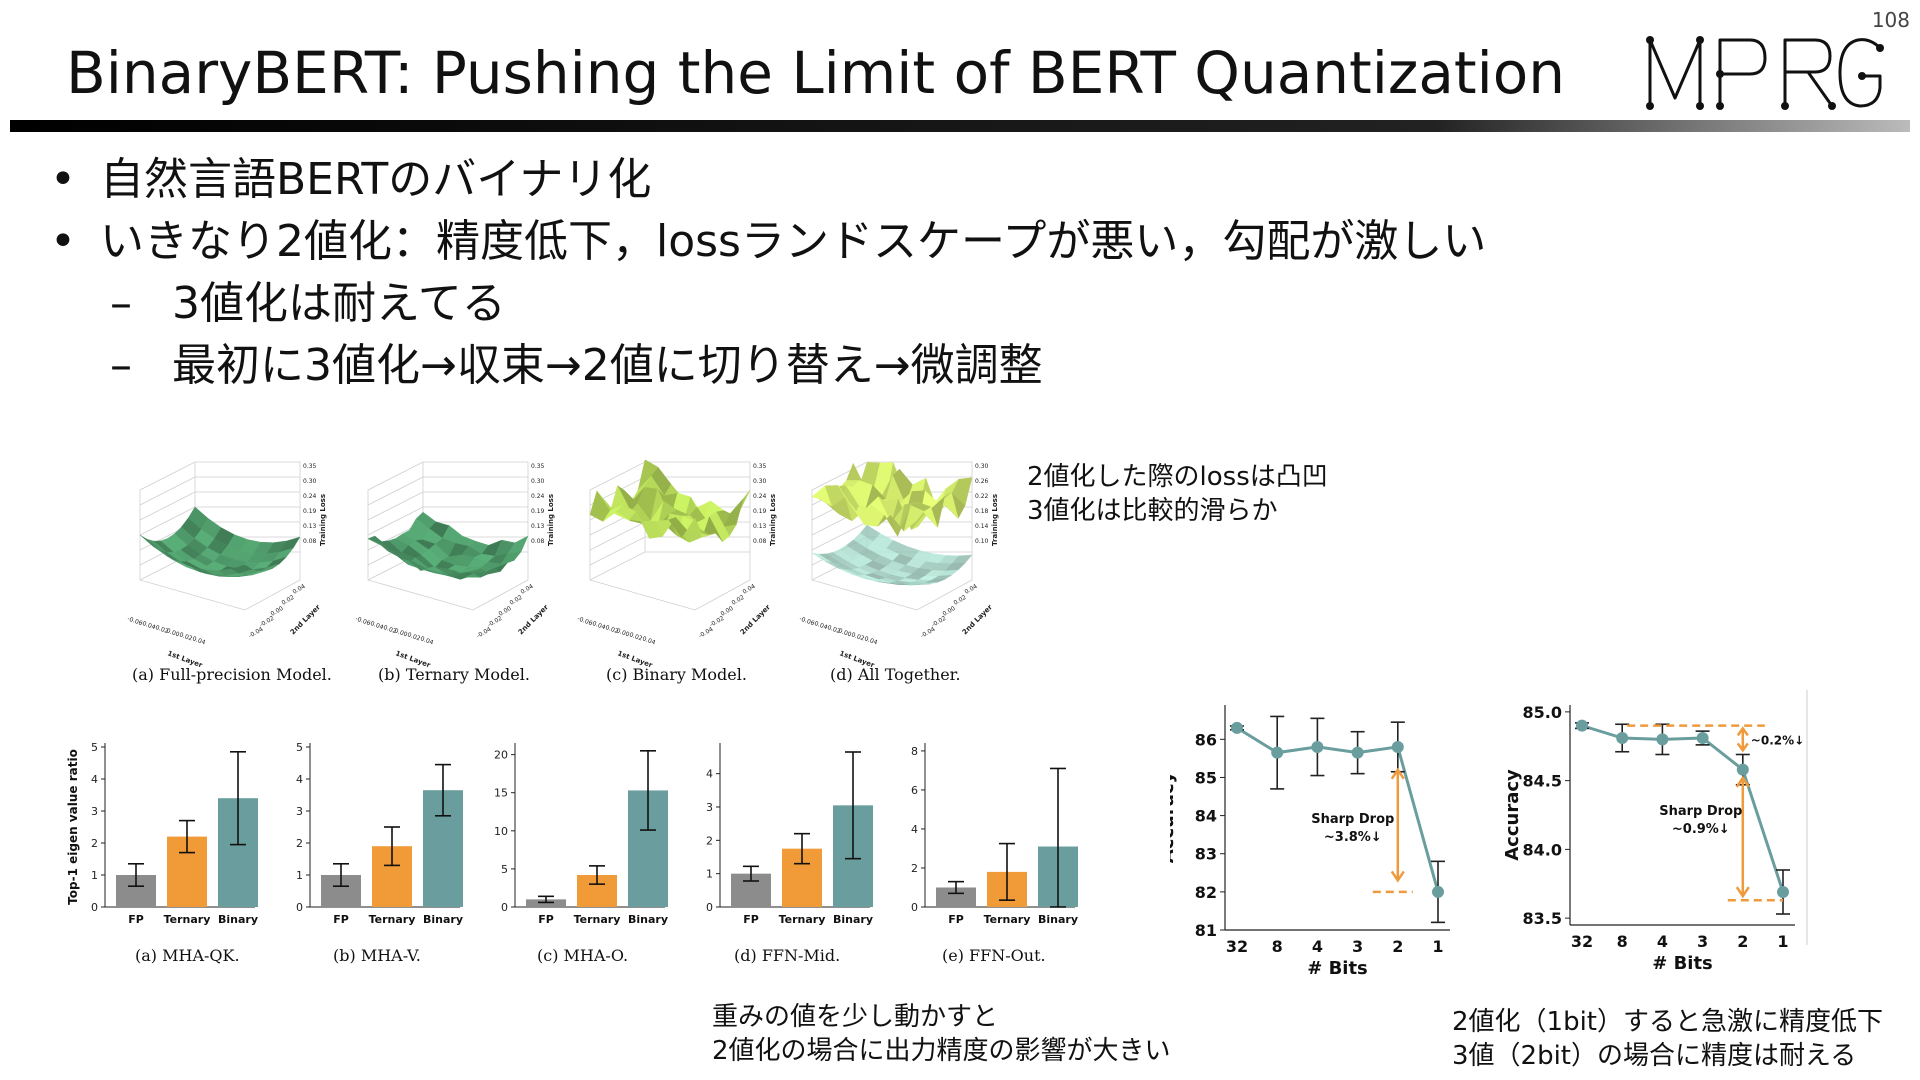  What do you see at coordinates (709, 807) in the screenshot?
I see `y-tick-label: 3` at bounding box center [709, 807].